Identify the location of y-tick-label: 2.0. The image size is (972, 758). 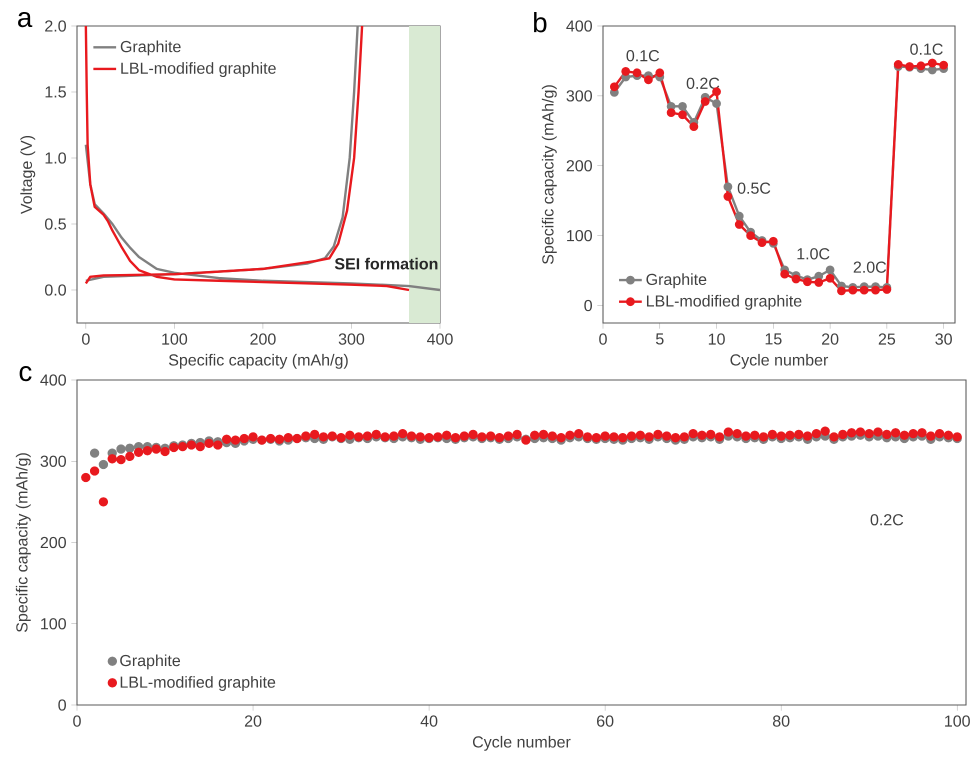
(55, 26).